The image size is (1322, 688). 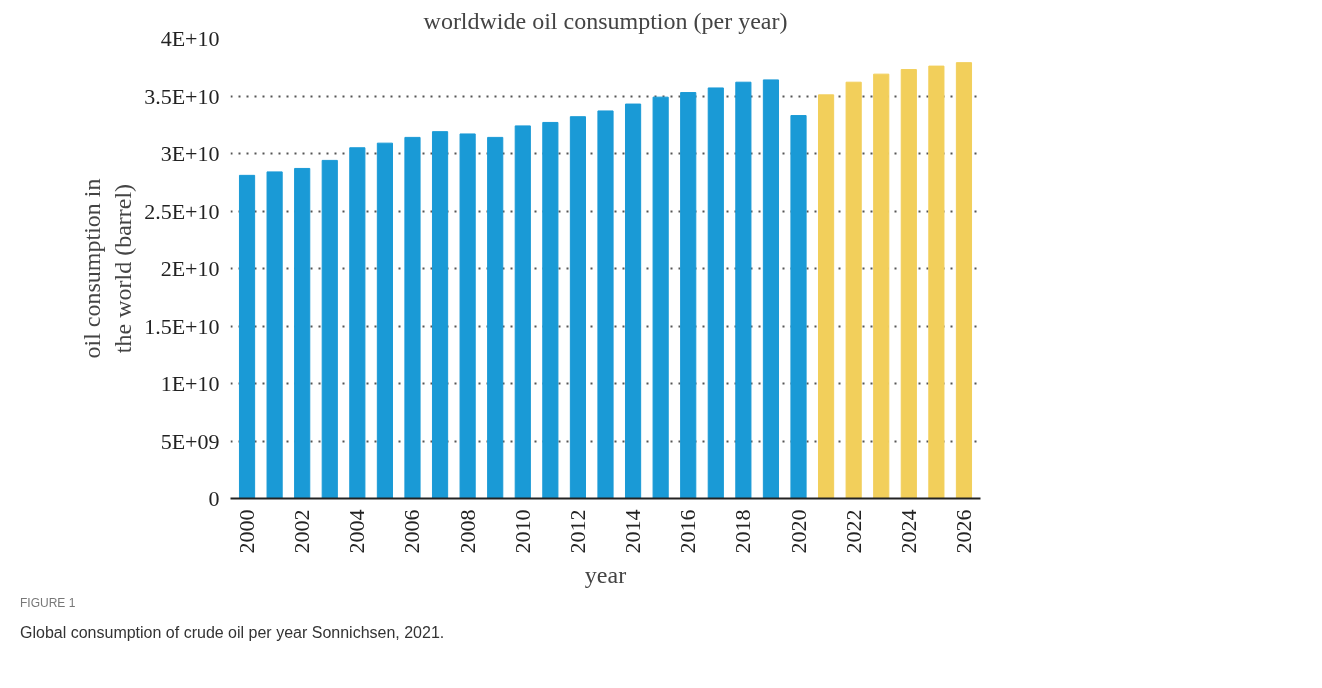 What do you see at coordinates (190, 383) in the screenshot?
I see `y-tick-label: 1E+10` at bounding box center [190, 383].